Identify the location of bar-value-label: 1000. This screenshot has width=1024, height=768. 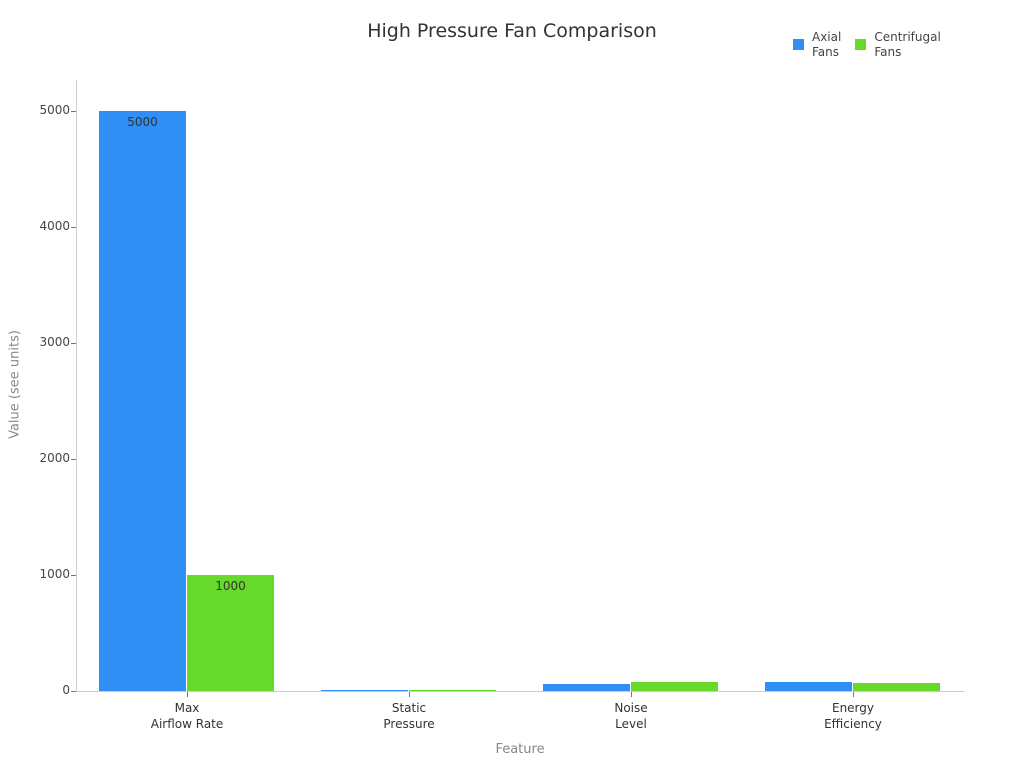
(230, 586).